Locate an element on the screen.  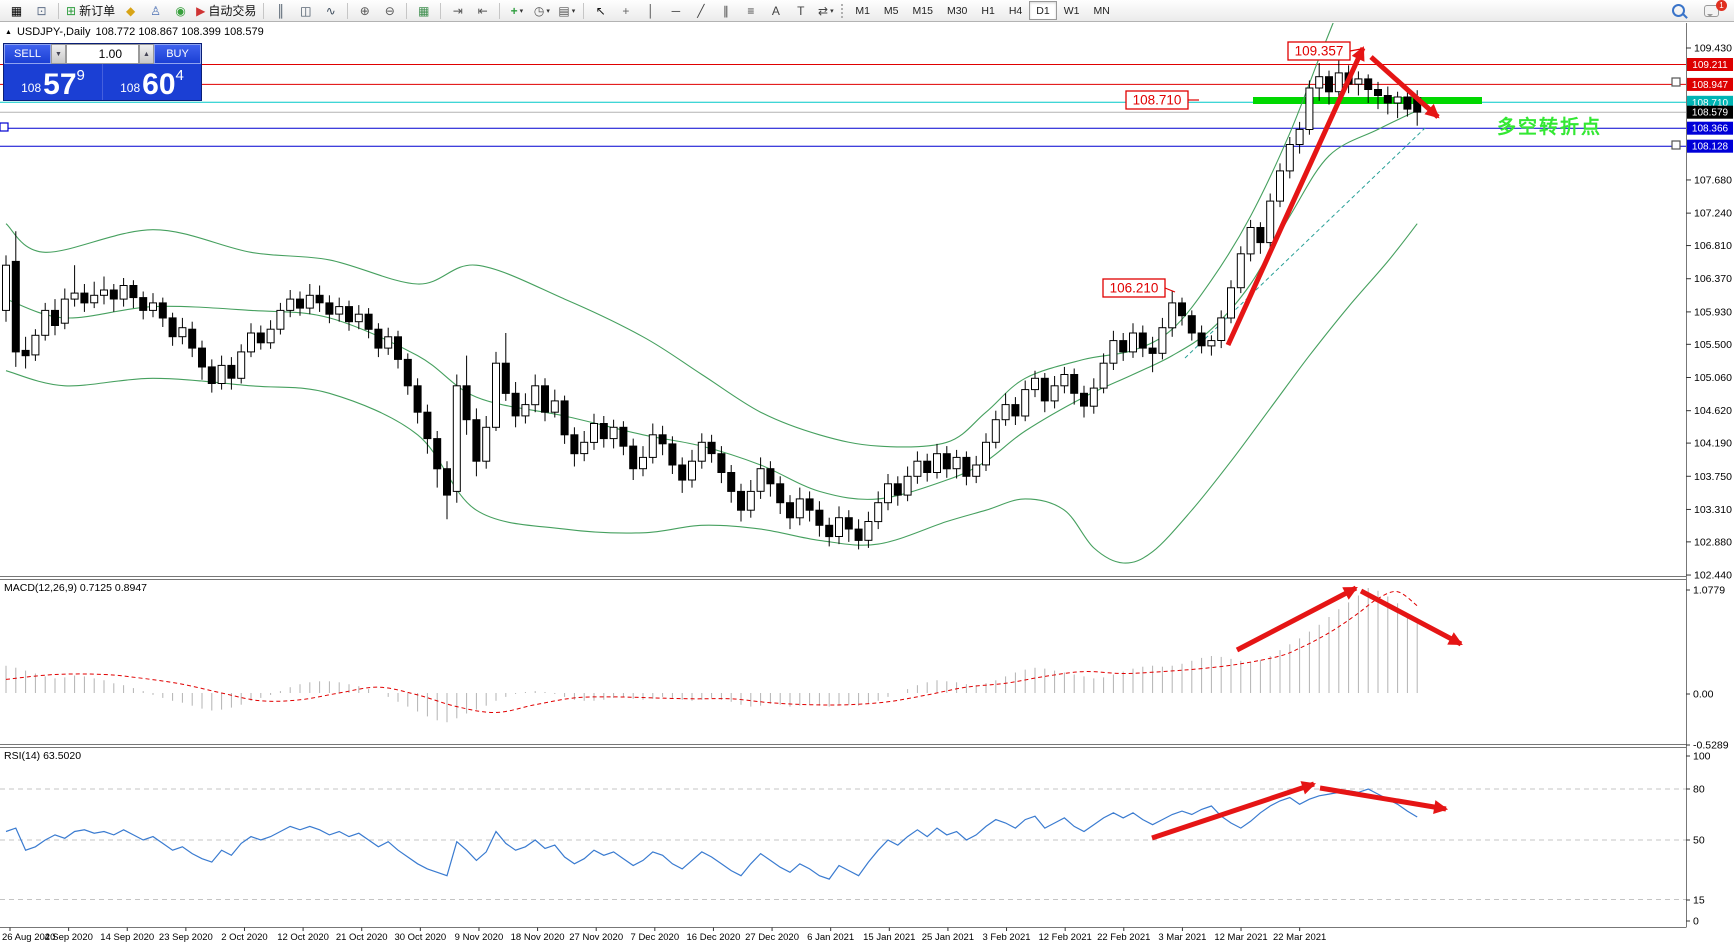
auto-trading-icon: ▶ 自动交易 is located at coordinates (226, 11).